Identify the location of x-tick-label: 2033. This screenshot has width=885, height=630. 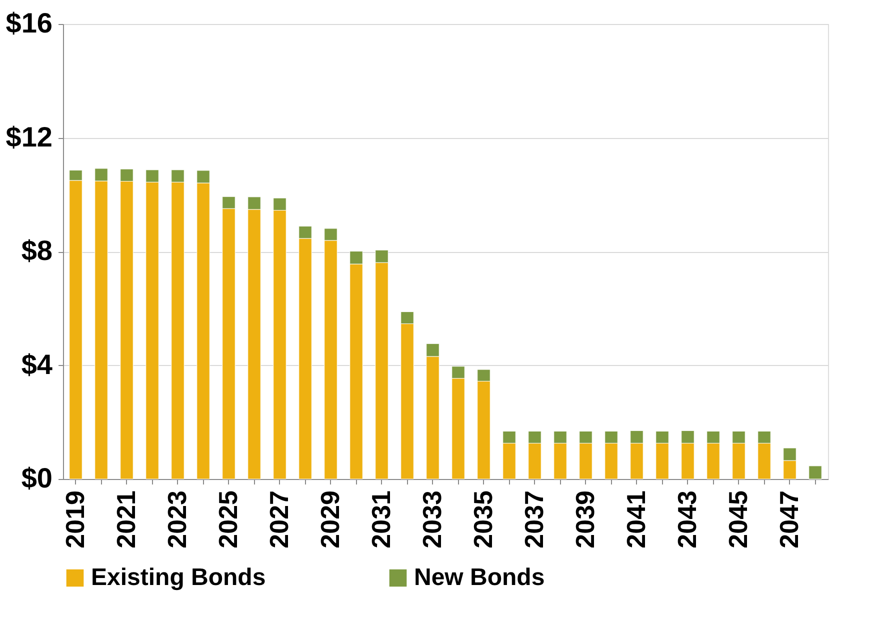
(431, 519).